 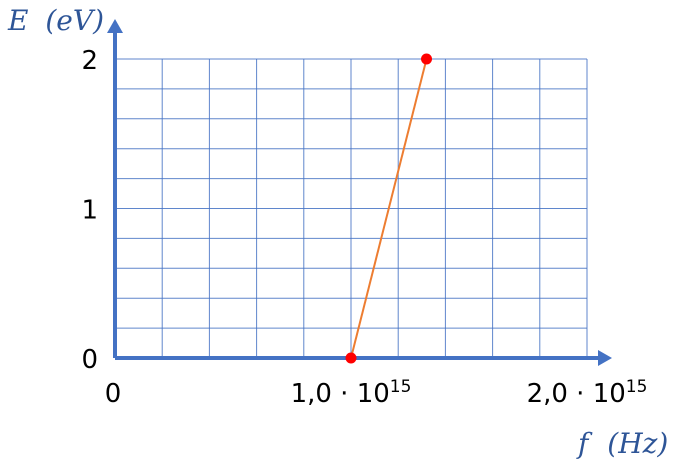 What do you see at coordinates (89, 61) in the screenshot?
I see `y-tick-label: 2` at bounding box center [89, 61].